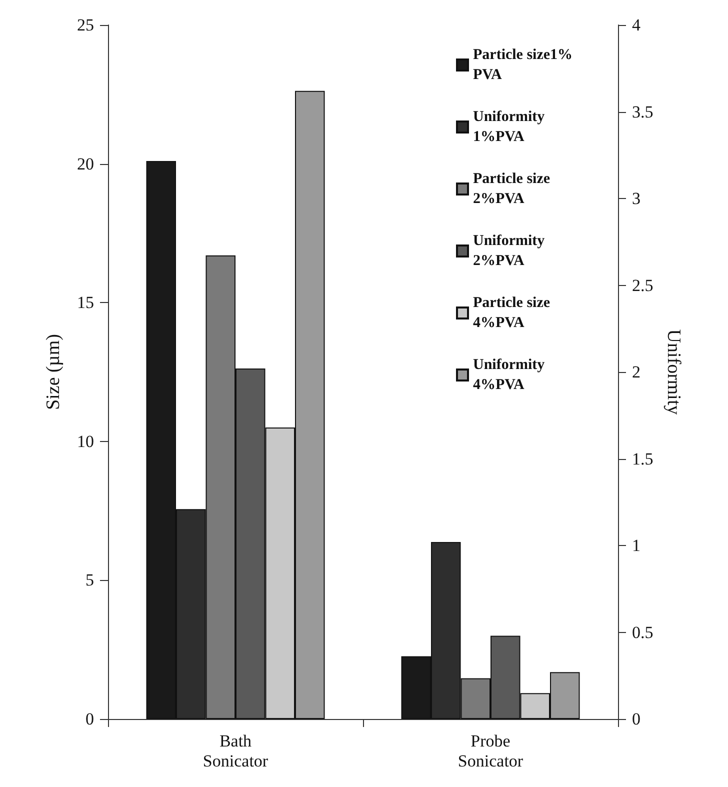  I want to click on y2-tick-label: 2, so click(636, 372).